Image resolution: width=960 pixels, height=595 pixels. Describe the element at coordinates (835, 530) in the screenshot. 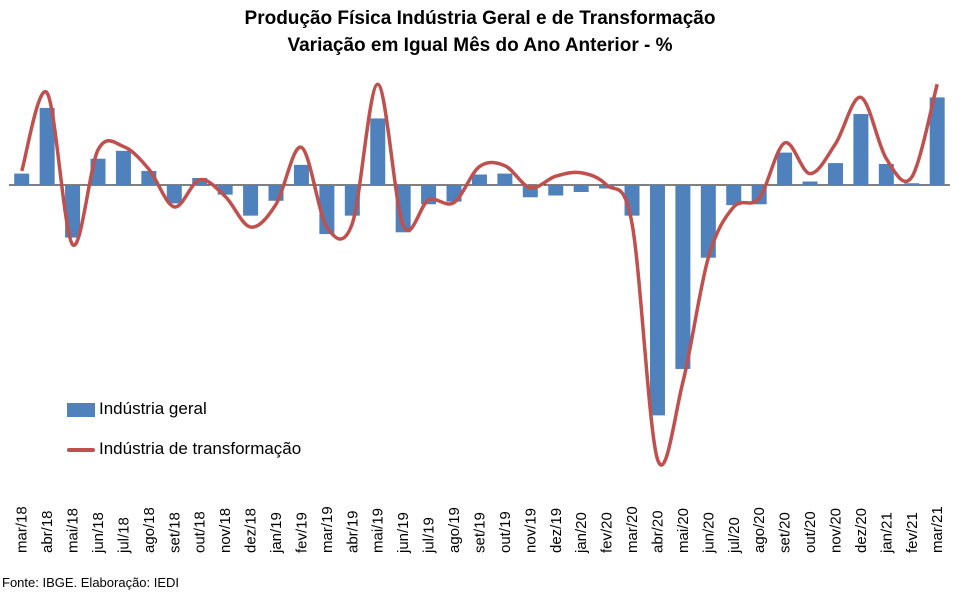

I see `x-tick-label: nov/20` at that location.